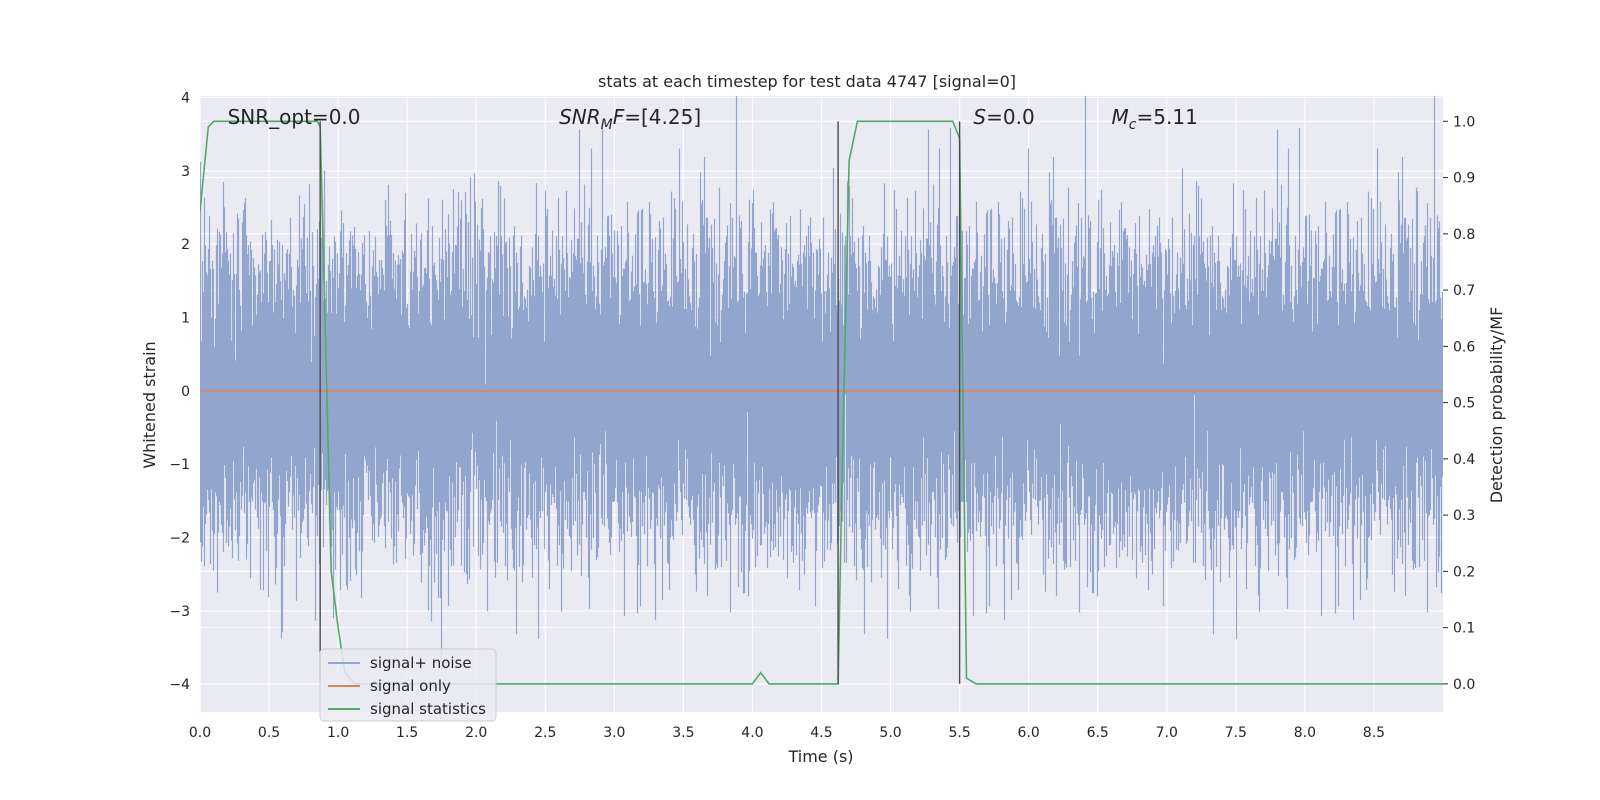 The height and width of the screenshot is (800, 1600). Describe the element at coordinates (1464, 179) in the screenshot. I see `right-y-tick-label: 0.9` at that location.